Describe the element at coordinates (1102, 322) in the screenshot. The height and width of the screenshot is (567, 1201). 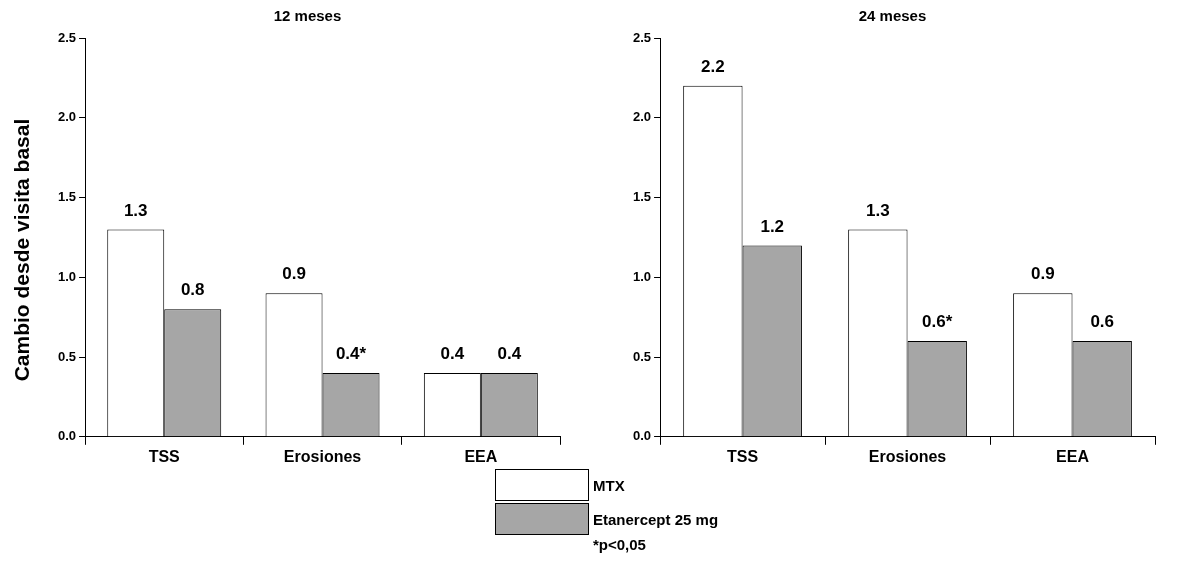
I see `data-label: 0.6` at that location.